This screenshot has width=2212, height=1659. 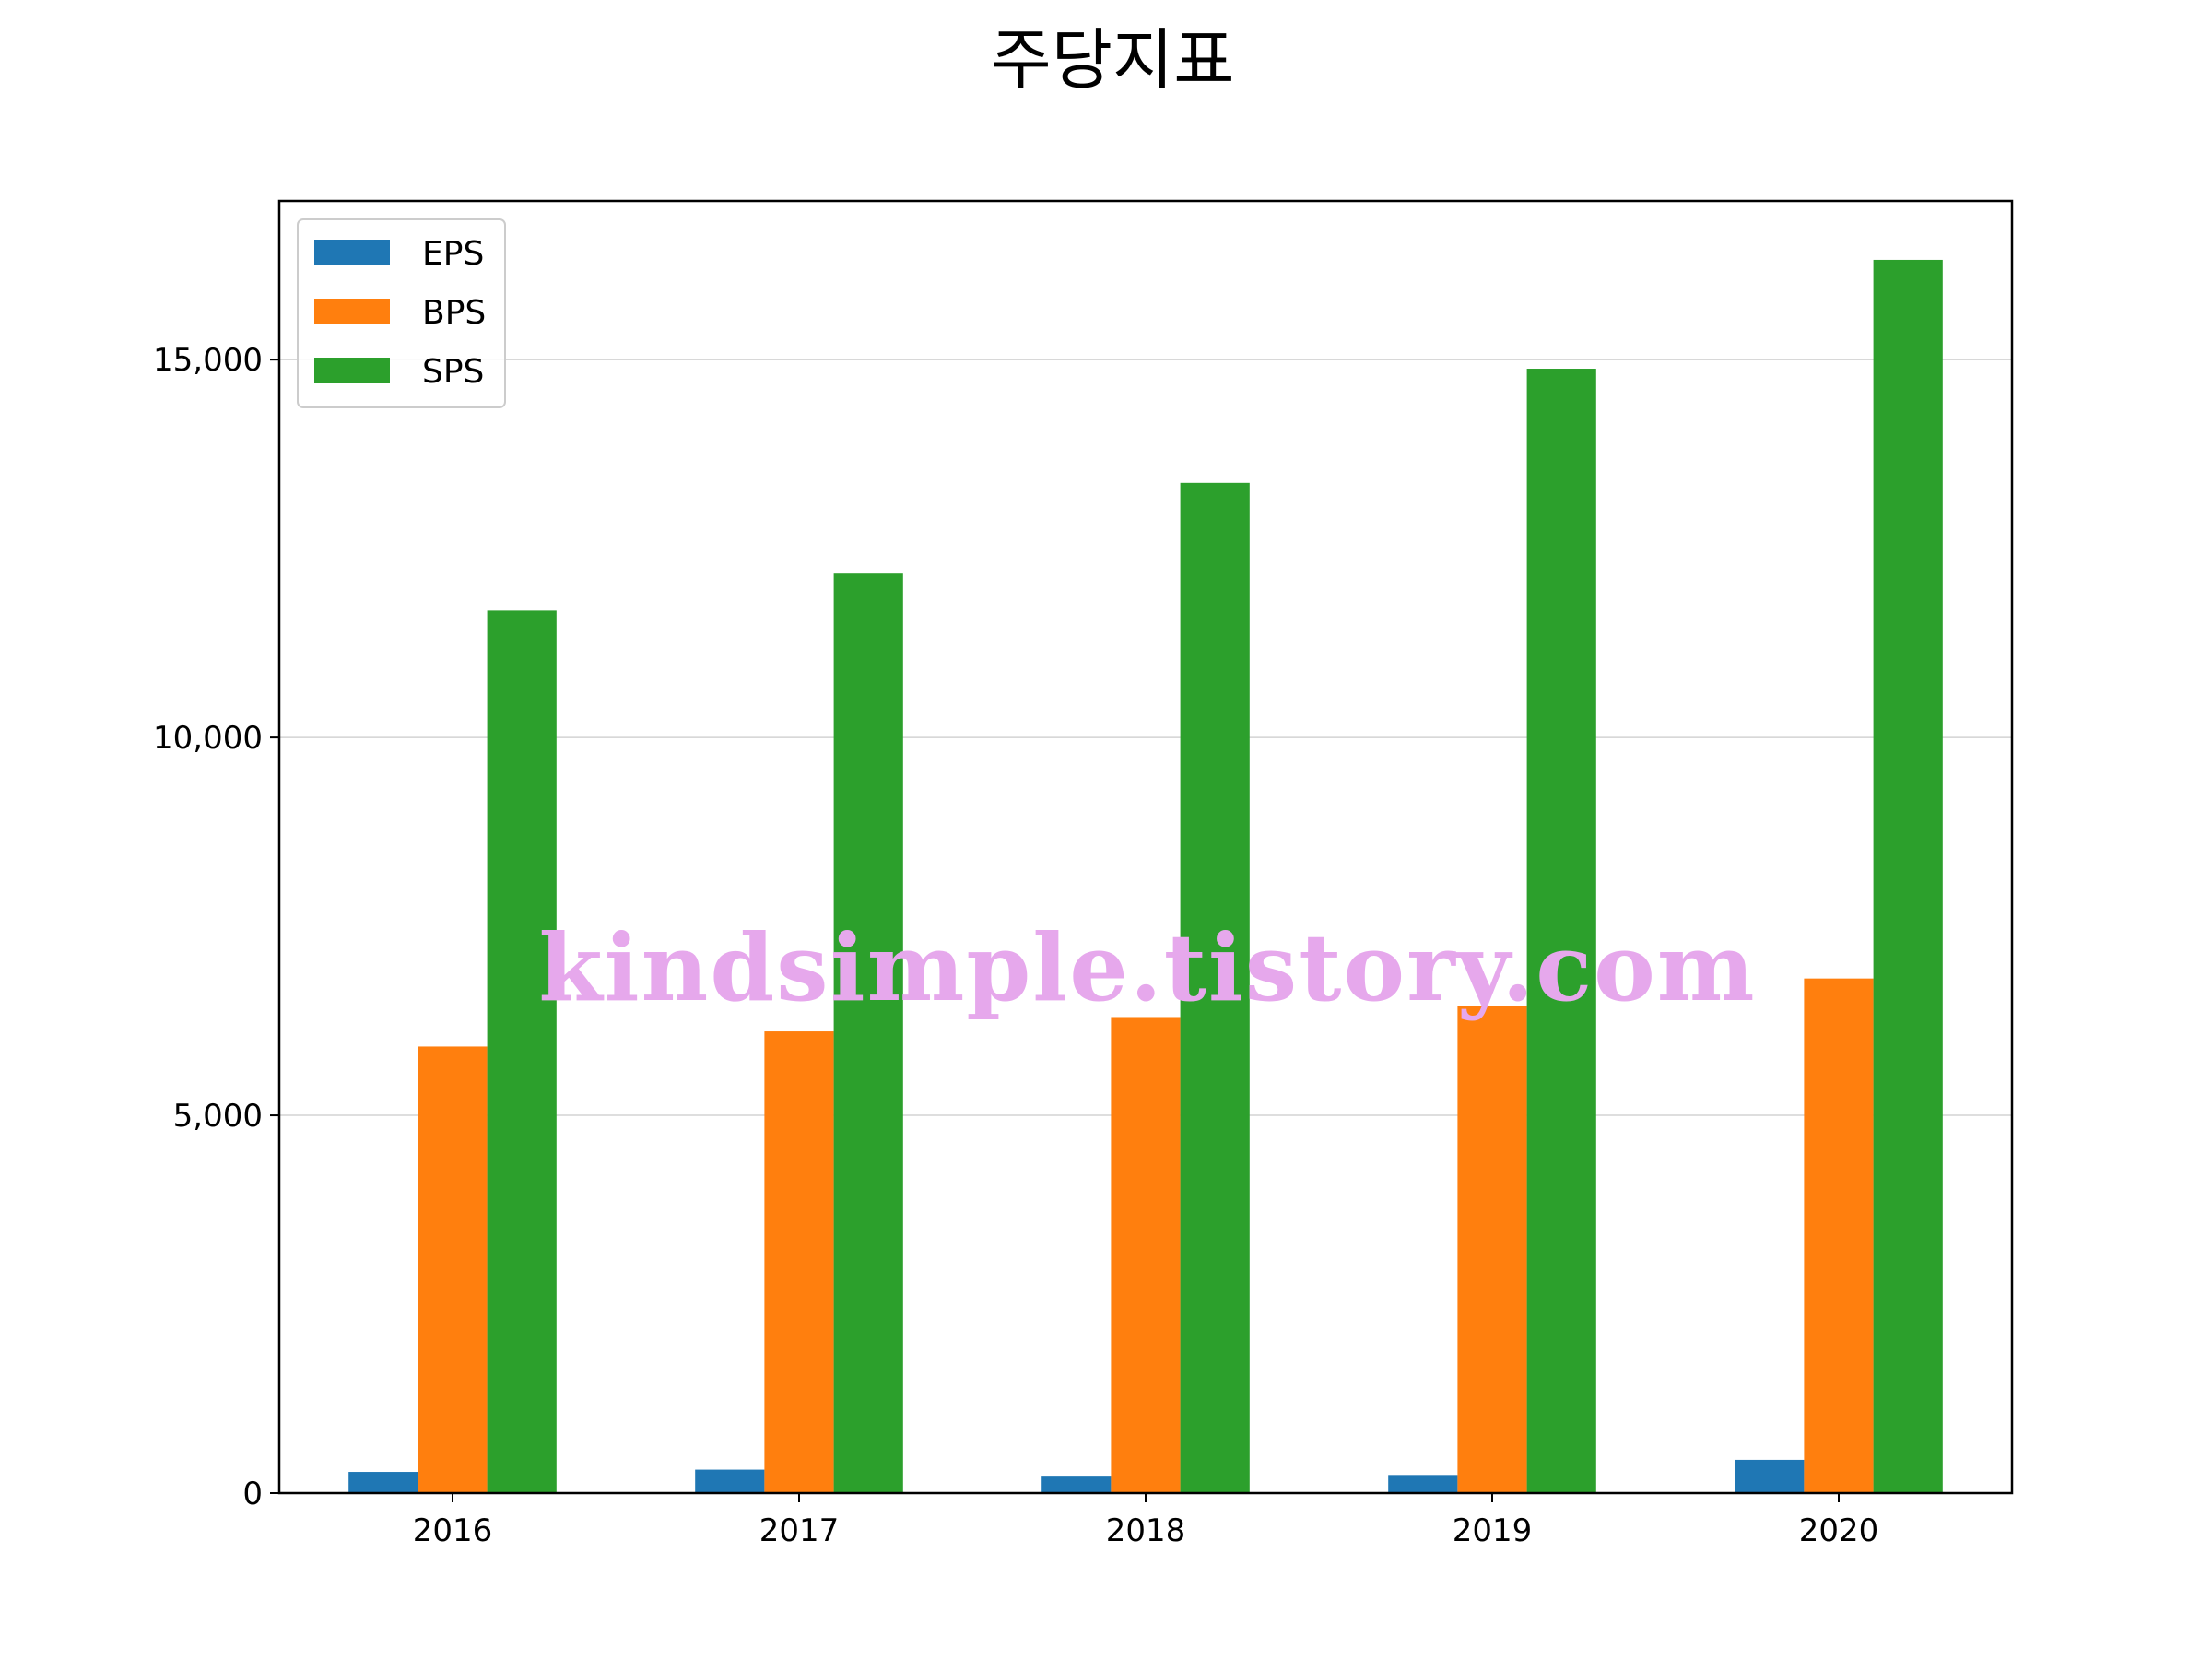 I want to click on legend-label-bps: BPS, so click(x=454, y=313).